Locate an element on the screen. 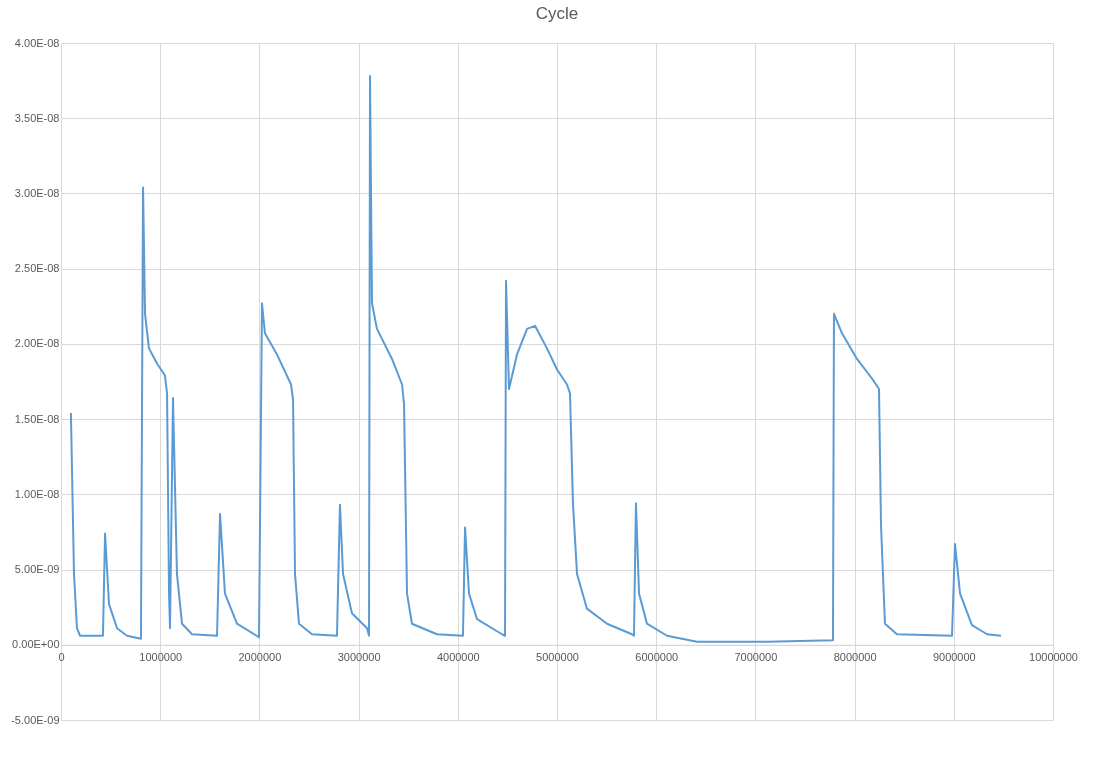 The image size is (1108, 758). x-tick-label: 5000000 is located at coordinates (557, 657).